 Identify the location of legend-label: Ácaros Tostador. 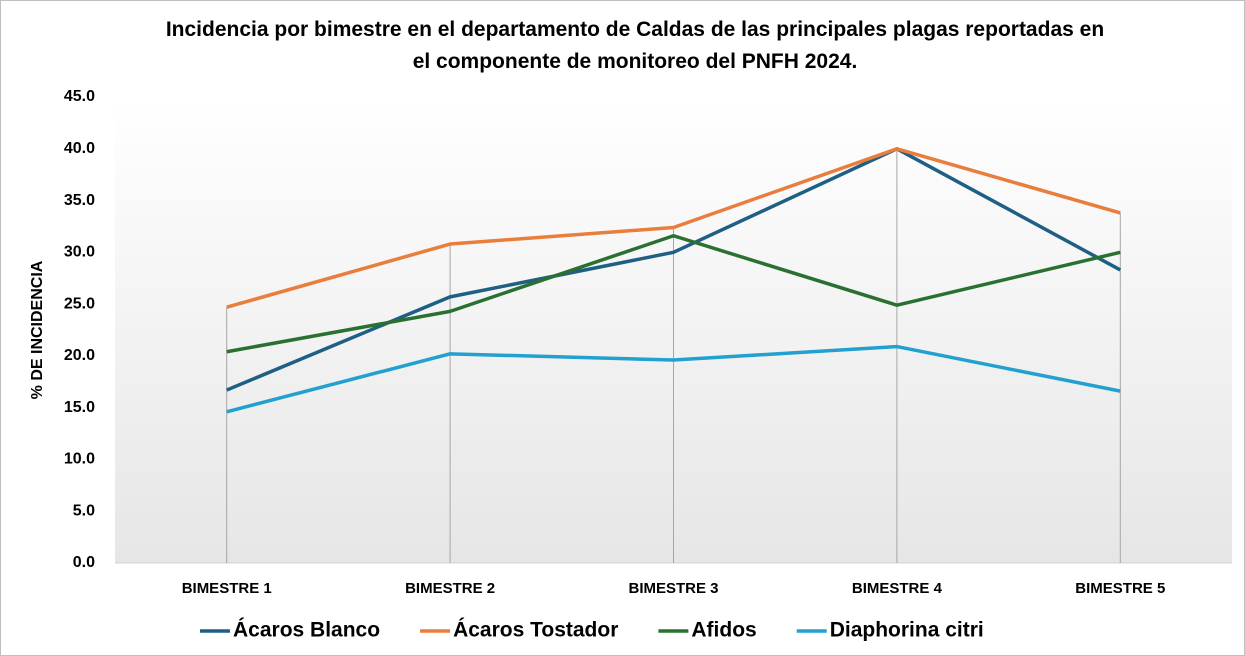
(535, 630).